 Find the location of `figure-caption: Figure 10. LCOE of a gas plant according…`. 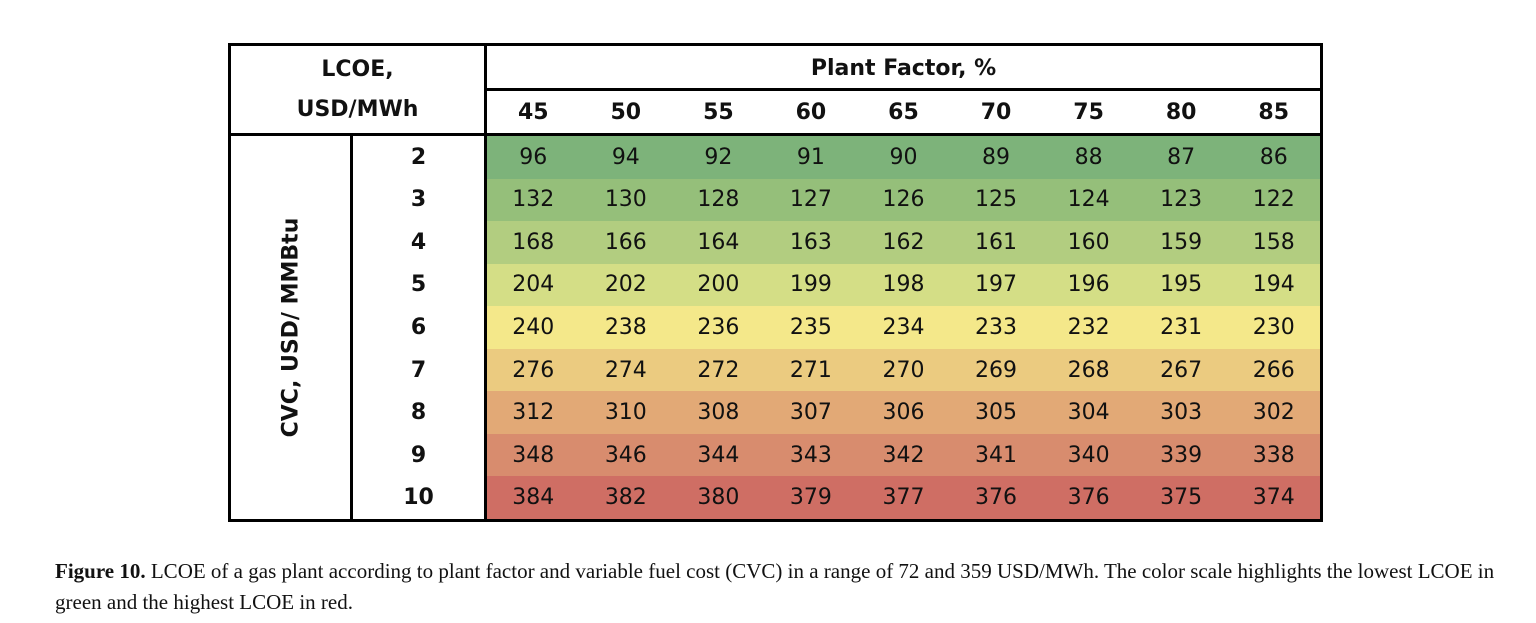

figure-caption: Figure 10. LCOE of a gas plant according… is located at coordinates (775, 587).